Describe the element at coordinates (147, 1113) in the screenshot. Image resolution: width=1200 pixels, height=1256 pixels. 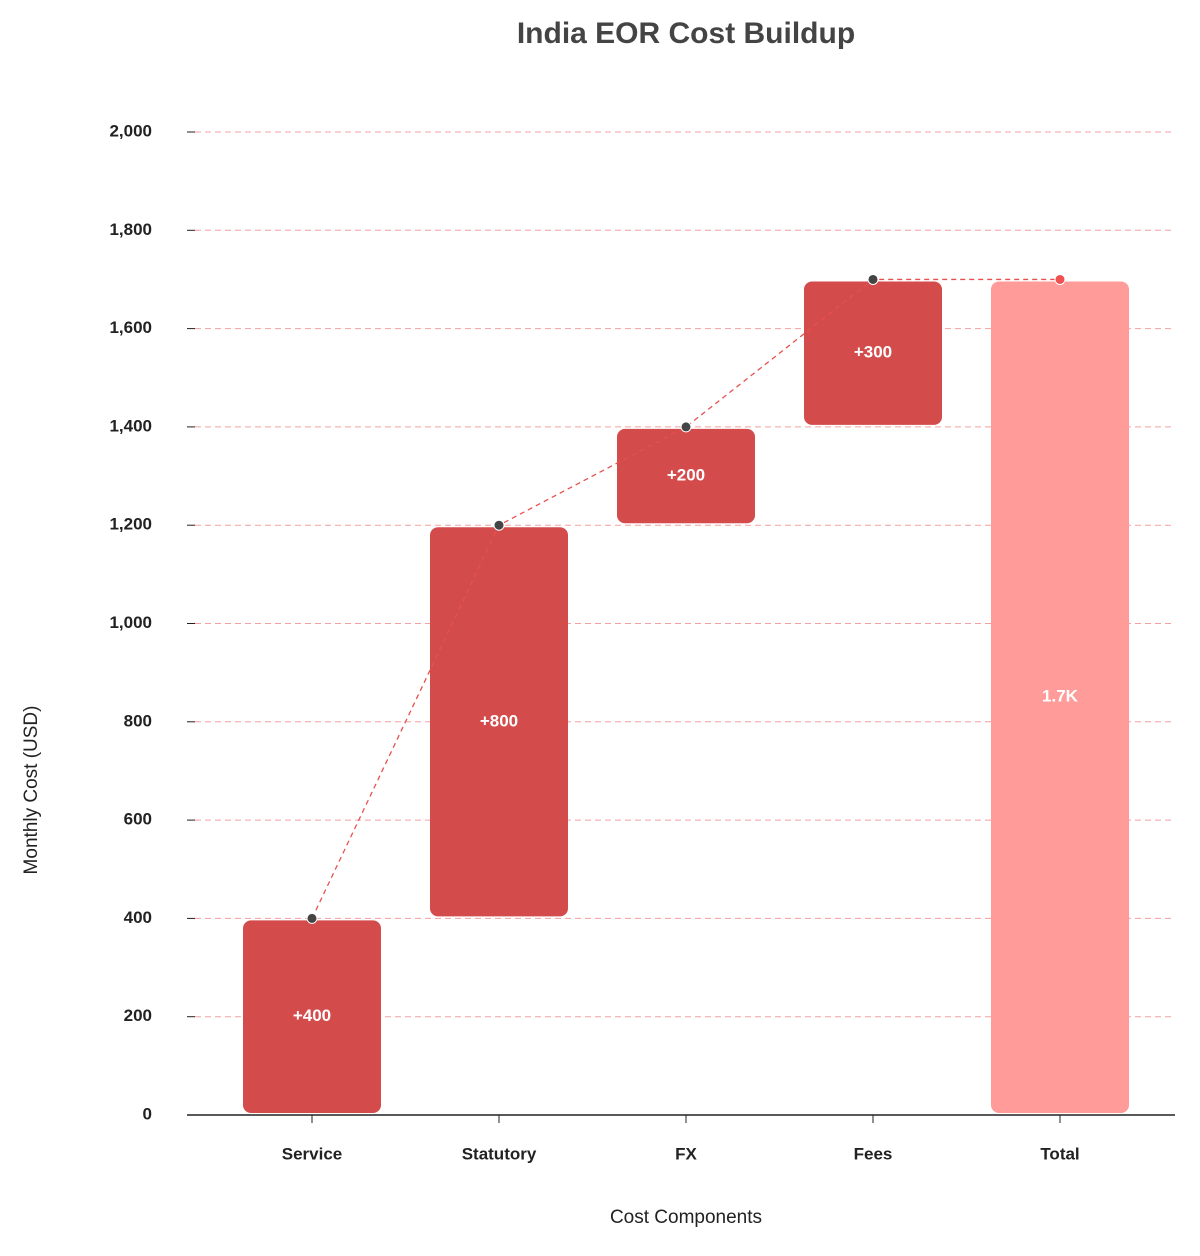
I see `y-tick-label: 0` at that location.